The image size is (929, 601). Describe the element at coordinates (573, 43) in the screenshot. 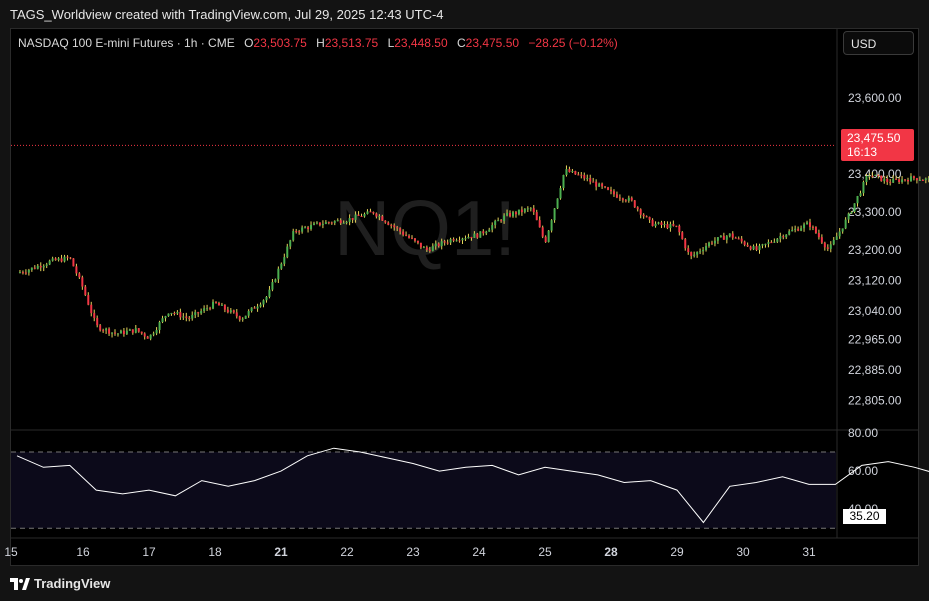

I see `change-value: −28.25 (−0.12%)` at that location.